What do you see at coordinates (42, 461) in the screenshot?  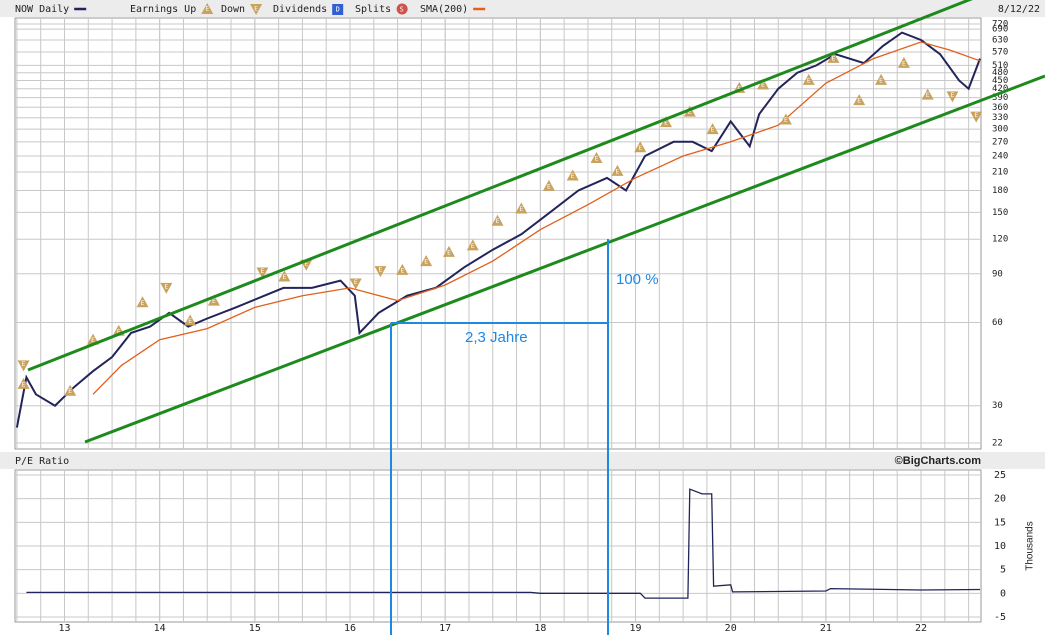 I see `panel-title: P/E Ratio` at bounding box center [42, 461].